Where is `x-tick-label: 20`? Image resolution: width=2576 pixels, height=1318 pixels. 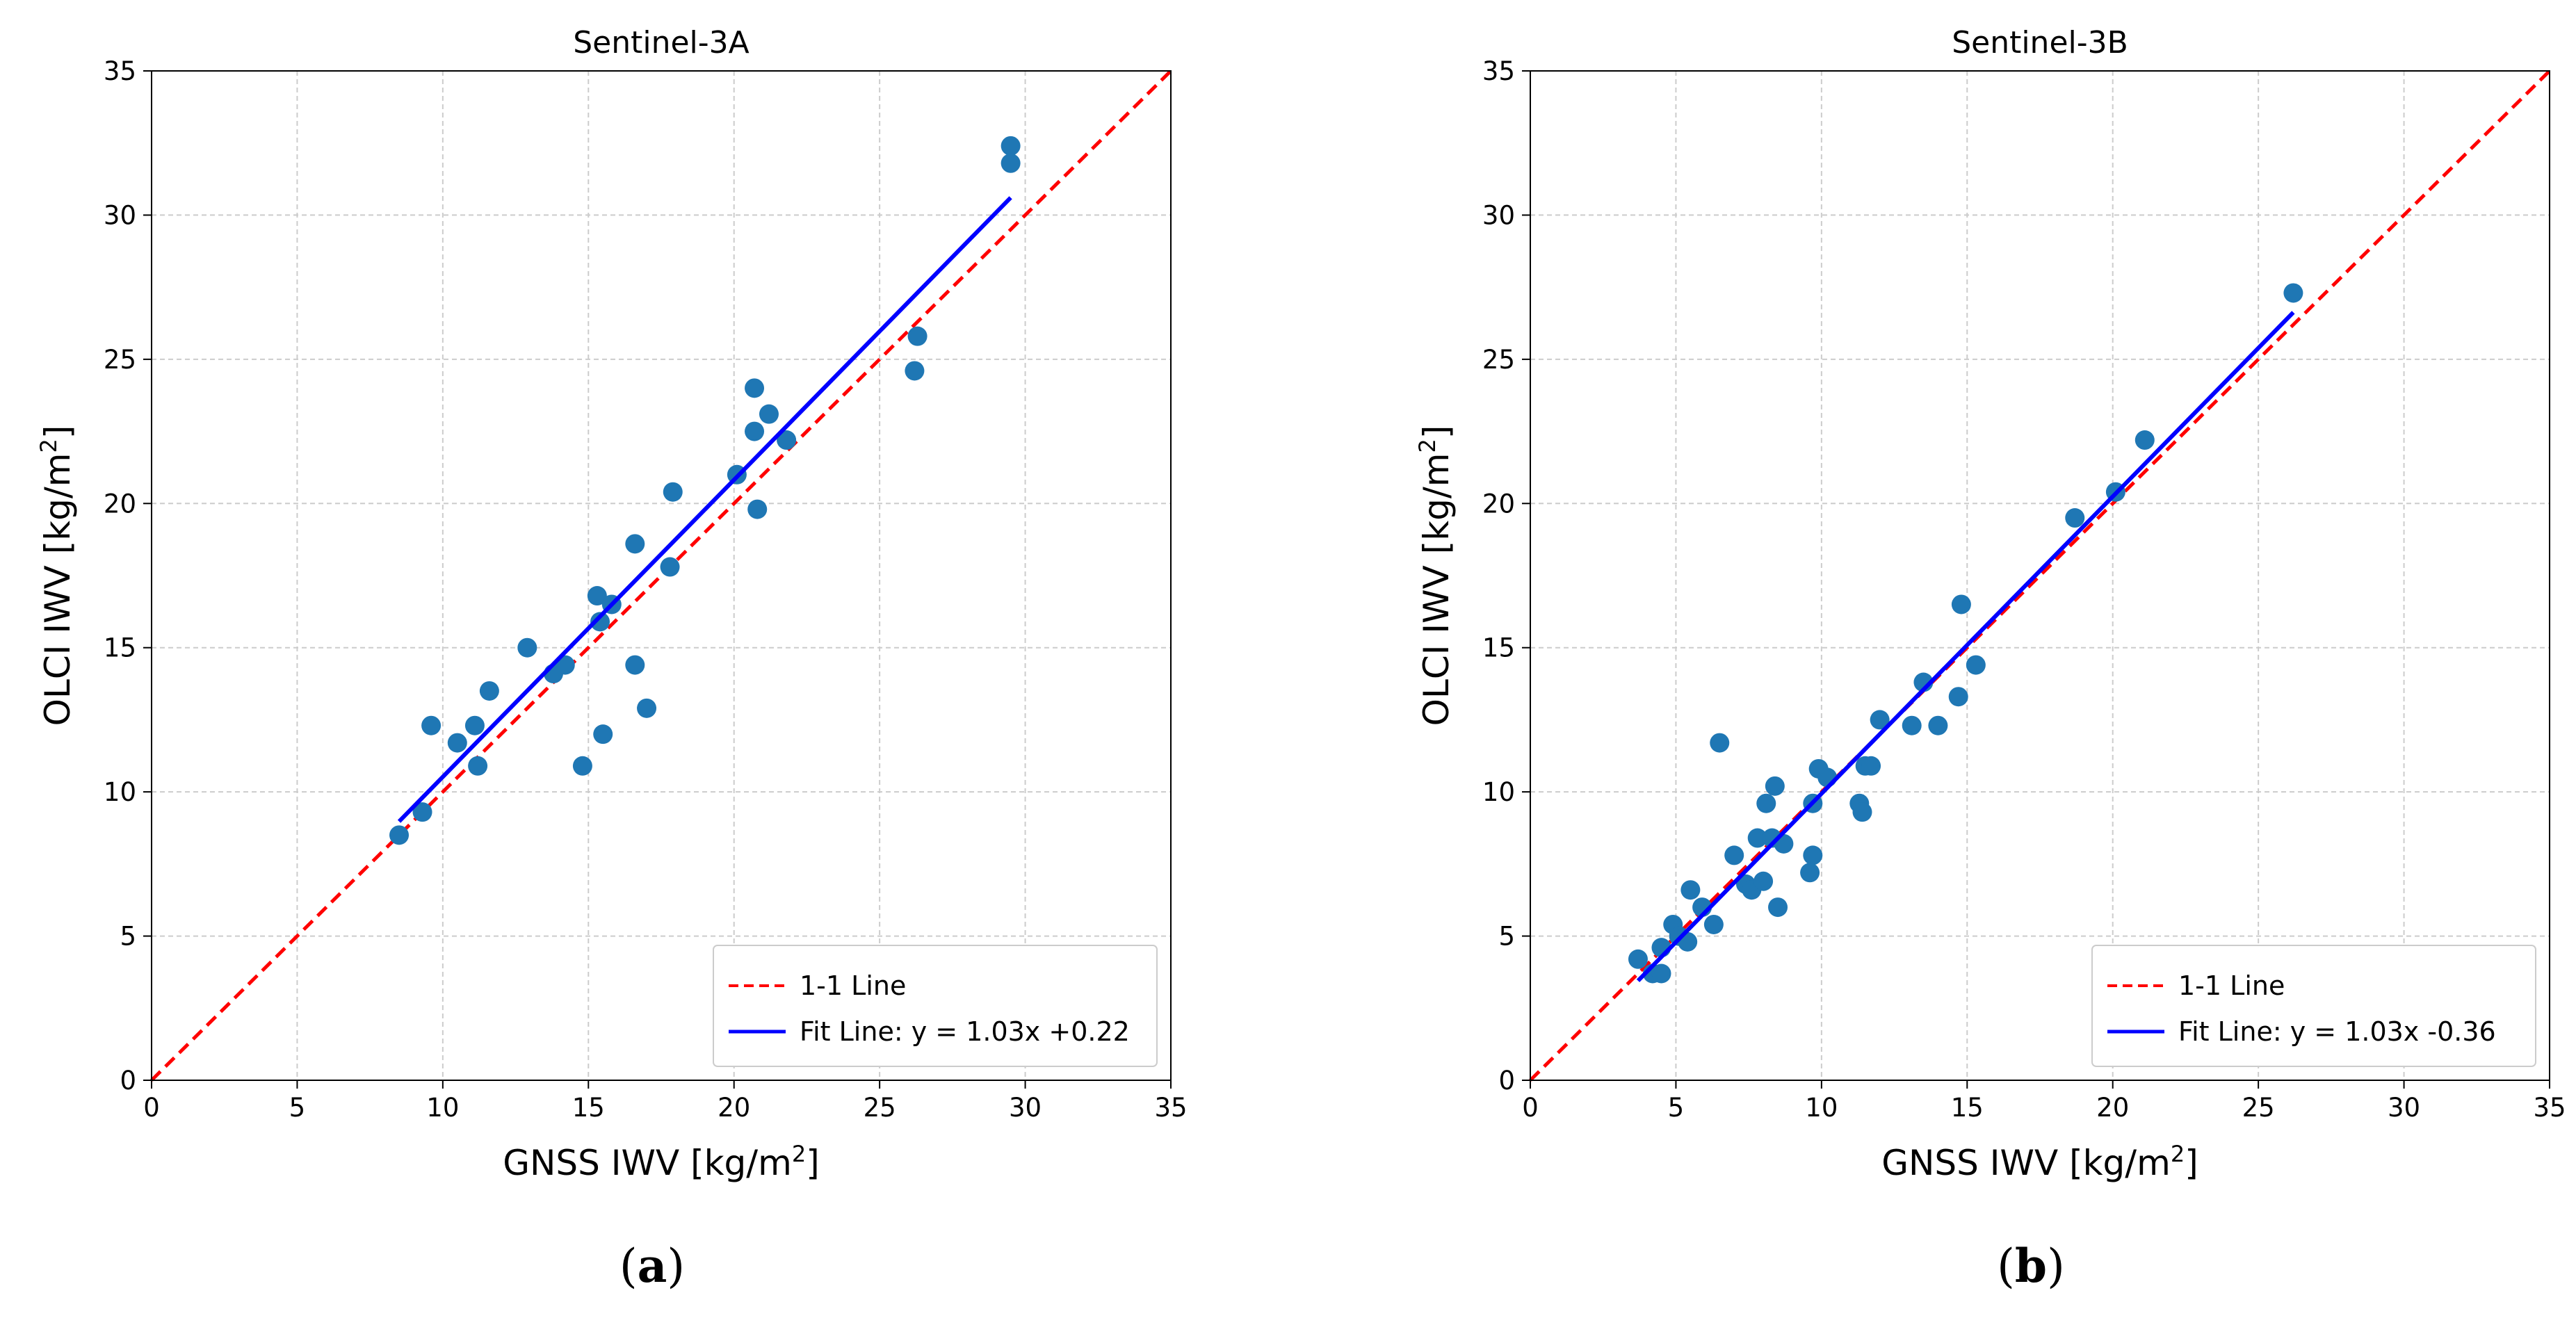 x-tick-label: 20 is located at coordinates (734, 1108).